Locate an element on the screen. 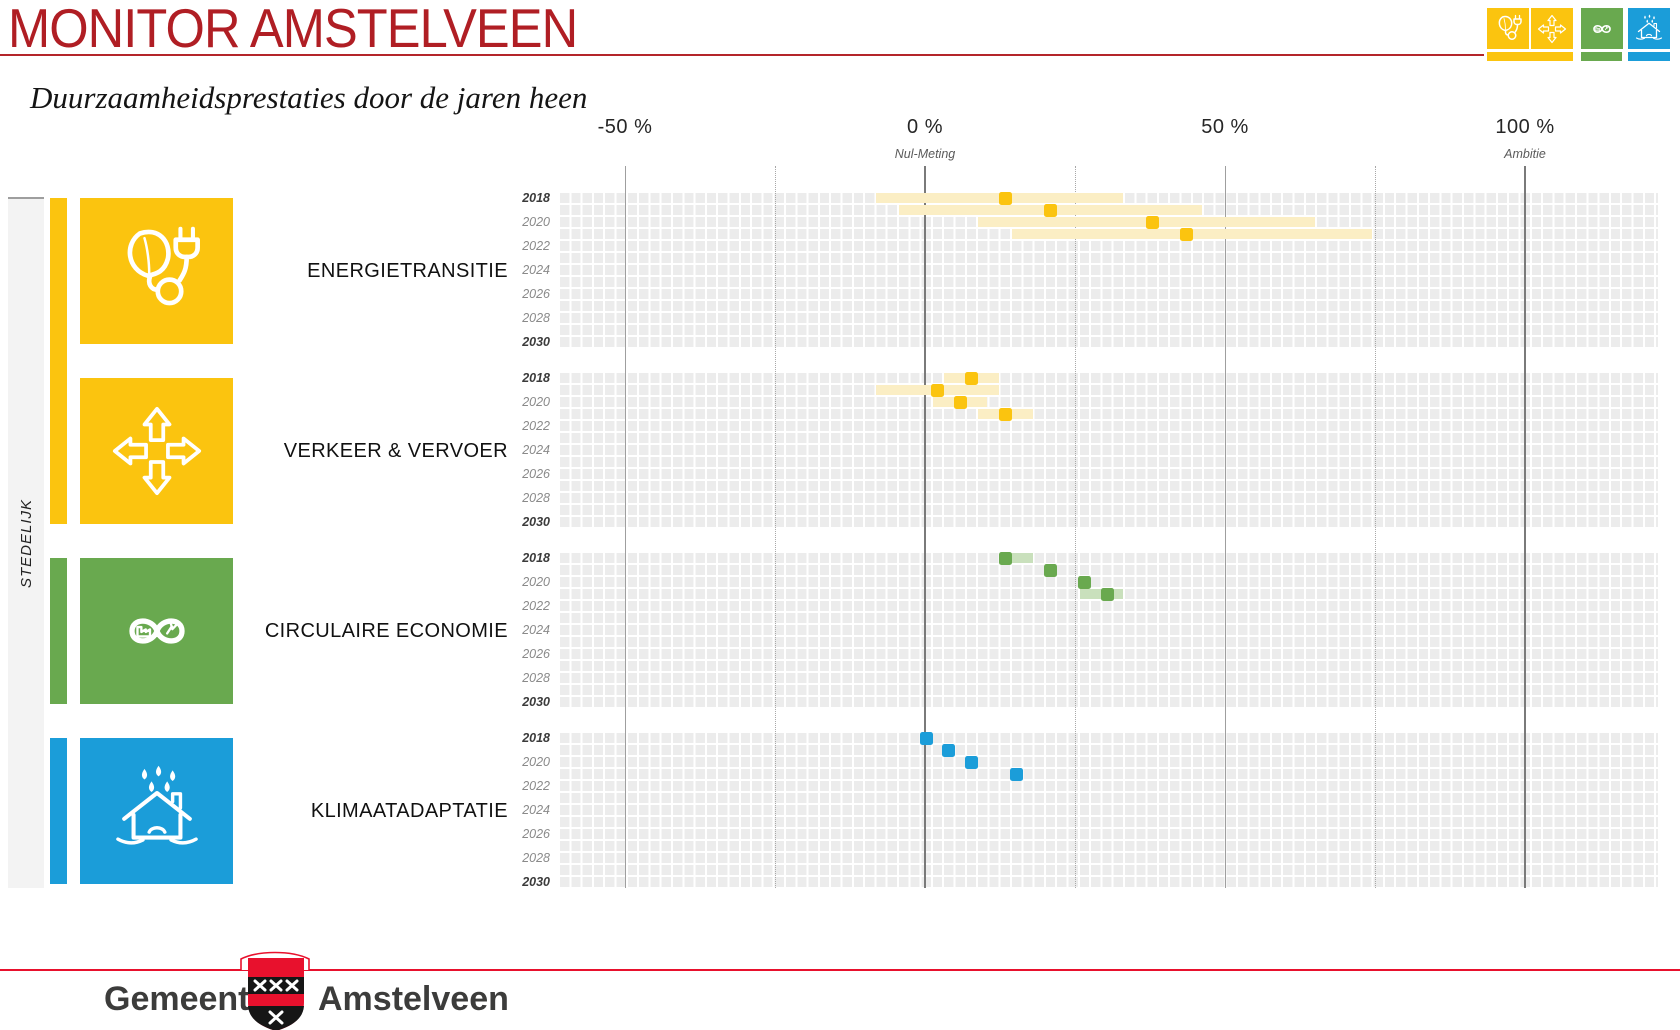  marker-energietransitie-2020 is located at coordinates (1152, 222).